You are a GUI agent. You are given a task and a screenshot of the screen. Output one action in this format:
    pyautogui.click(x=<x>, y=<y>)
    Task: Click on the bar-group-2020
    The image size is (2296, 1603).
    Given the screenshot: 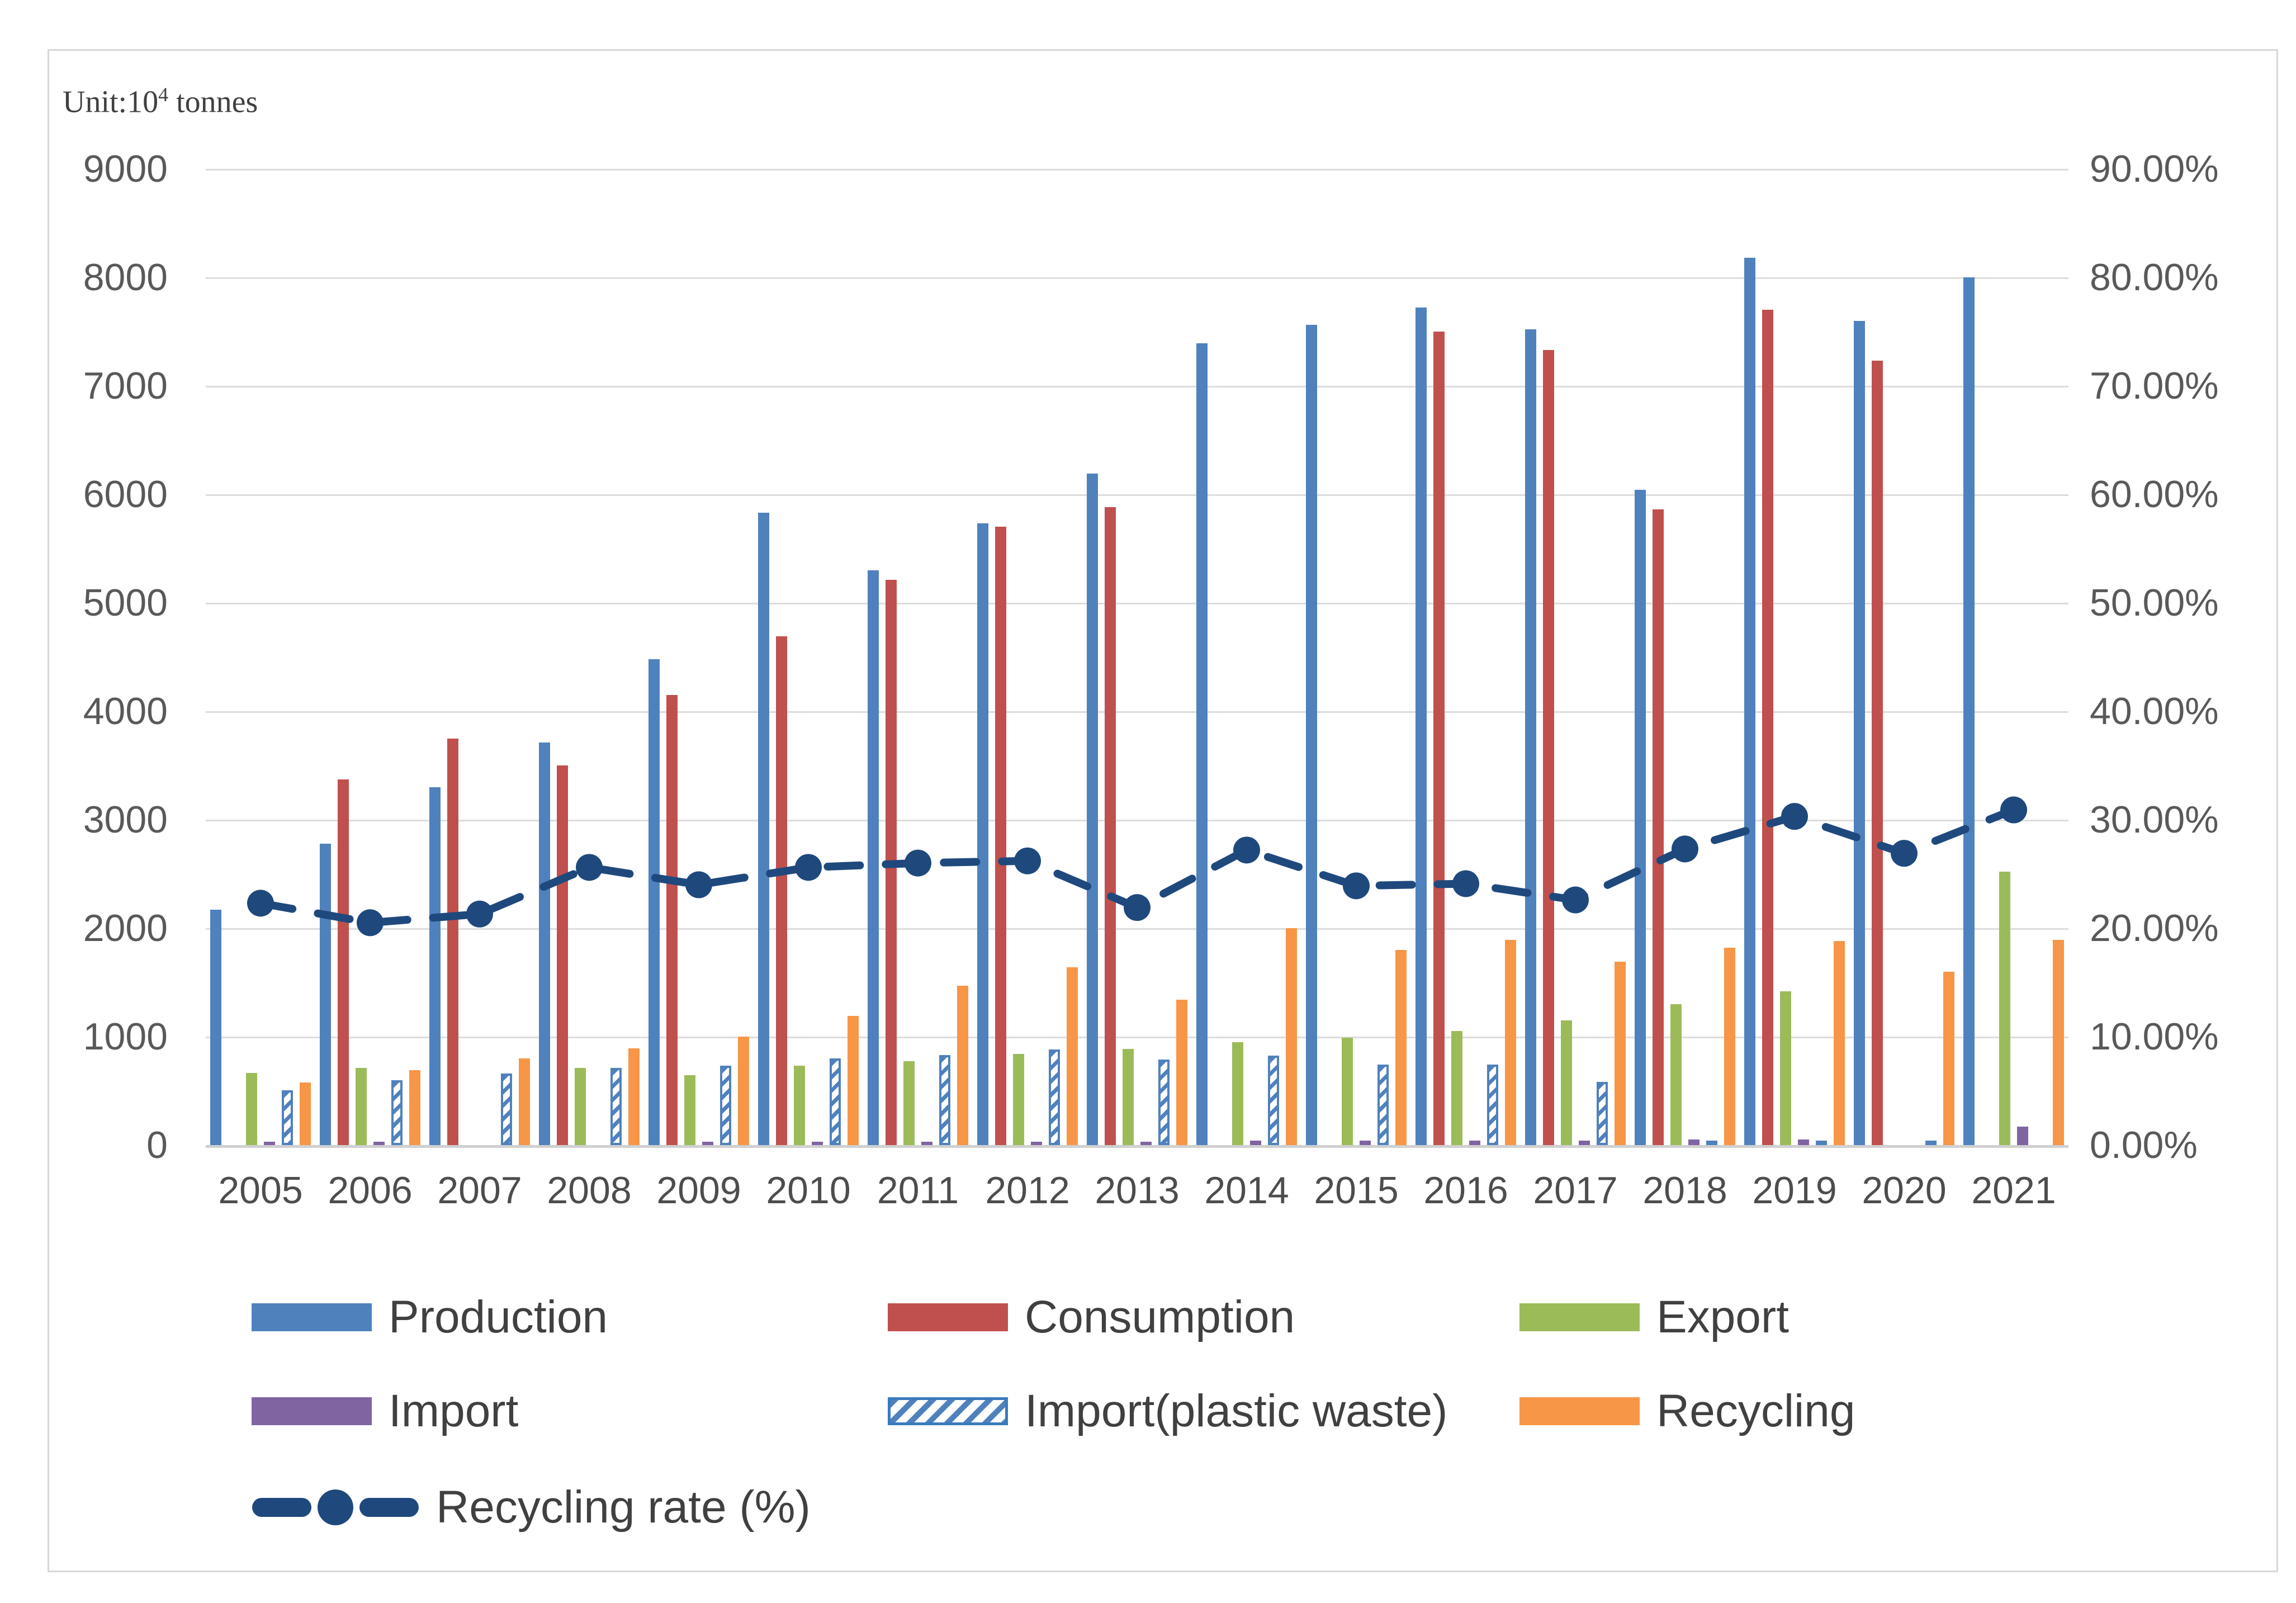 What is the action you would take?
    pyautogui.click(x=1904, y=733)
    